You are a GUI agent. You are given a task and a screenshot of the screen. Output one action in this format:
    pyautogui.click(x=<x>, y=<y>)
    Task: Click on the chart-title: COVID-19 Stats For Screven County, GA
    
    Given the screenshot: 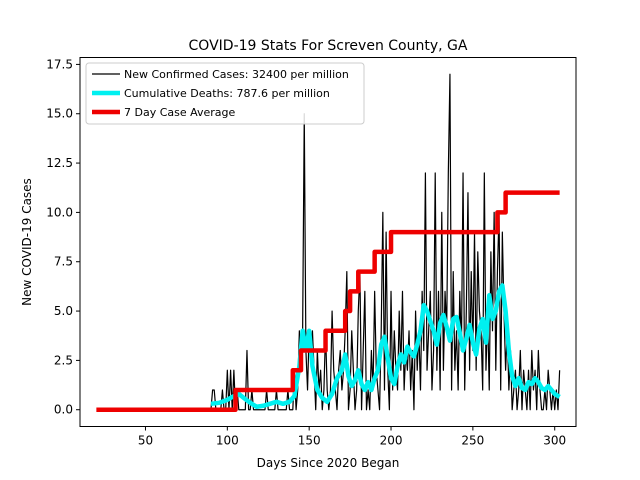 What is the action you would take?
    pyautogui.click(x=328, y=46)
    